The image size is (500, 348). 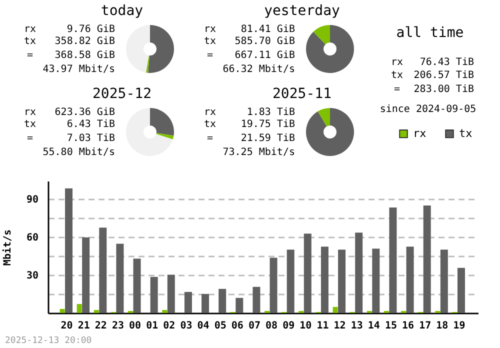 What do you see at coordinates (203, 326) in the screenshot?
I see `x-tick-label: 04` at bounding box center [203, 326].